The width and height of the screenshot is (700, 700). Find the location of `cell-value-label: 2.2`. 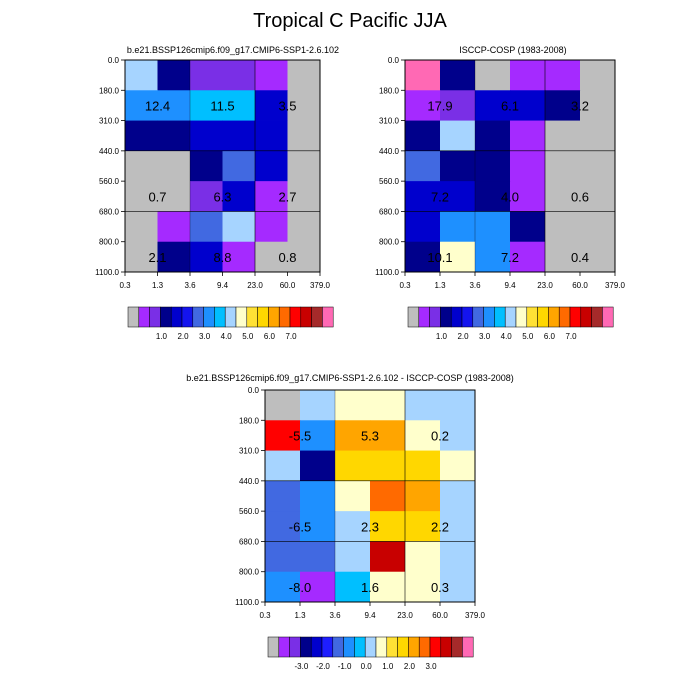

cell-value-label: 2.2 is located at coordinates (440, 526).